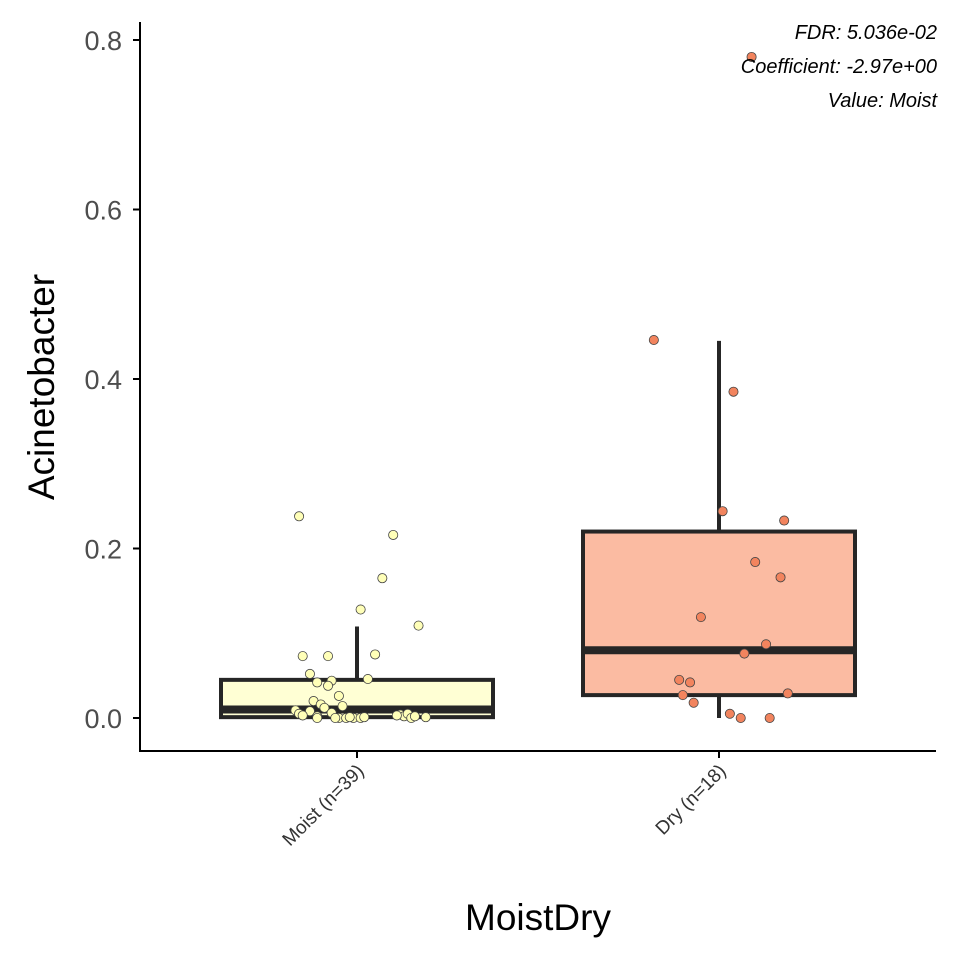  I want to click on y-tick-label: 0.6, so click(103, 211).